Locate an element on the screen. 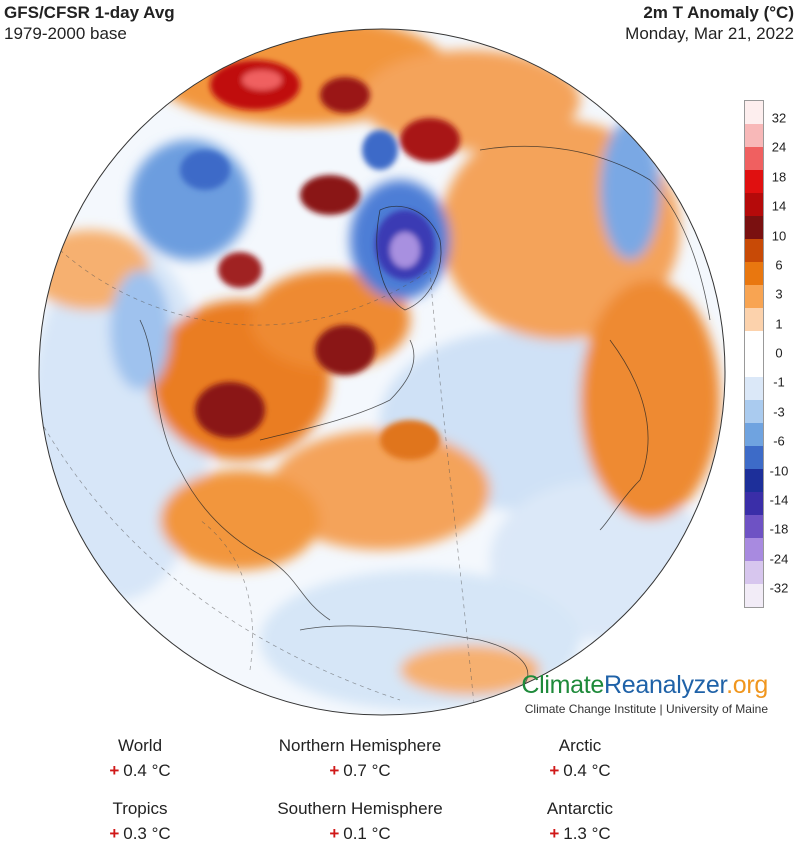 Image resolution: width=800 pixels, height=846 pixels. stat-northern-hemisphere: Northern Hemisphere +0.7 °C is located at coordinates (360, 758).